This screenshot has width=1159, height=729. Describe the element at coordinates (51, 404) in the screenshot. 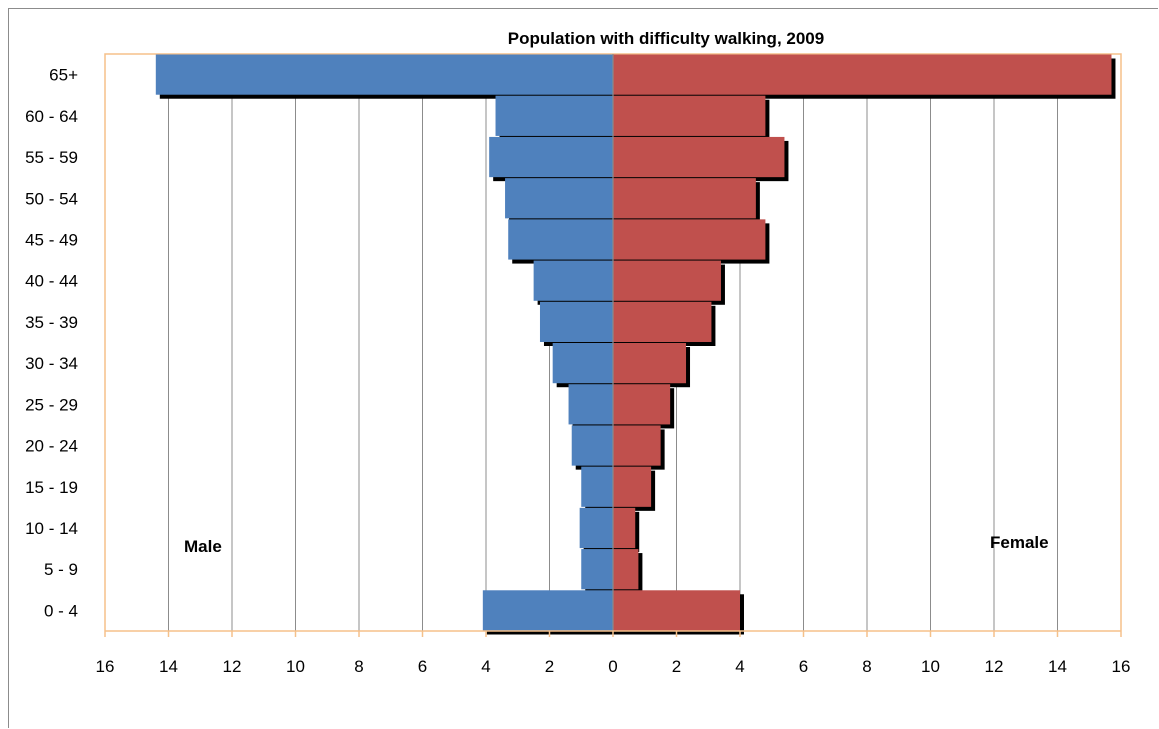

I see `y-tick-label: 25 - 29` at that location.